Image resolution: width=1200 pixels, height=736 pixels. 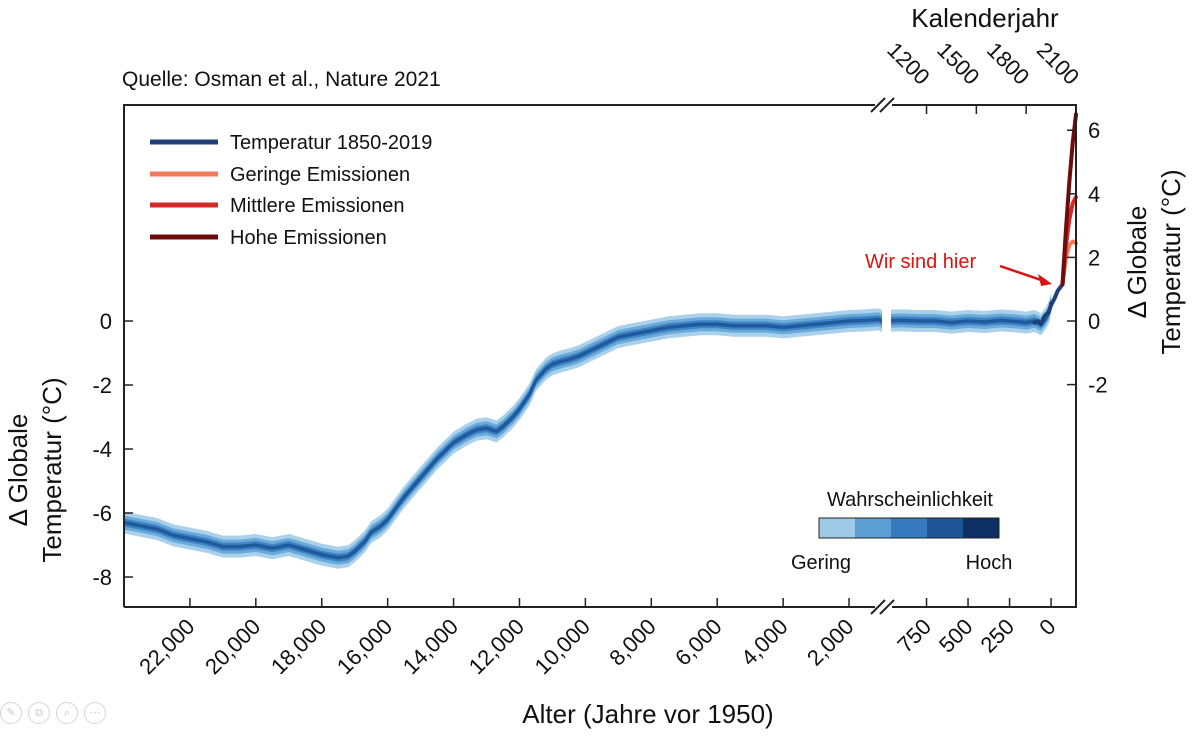 What do you see at coordinates (39, 713) in the screenshot?
I see `copy-icon: ⧉` at bounding box center [39, 713].